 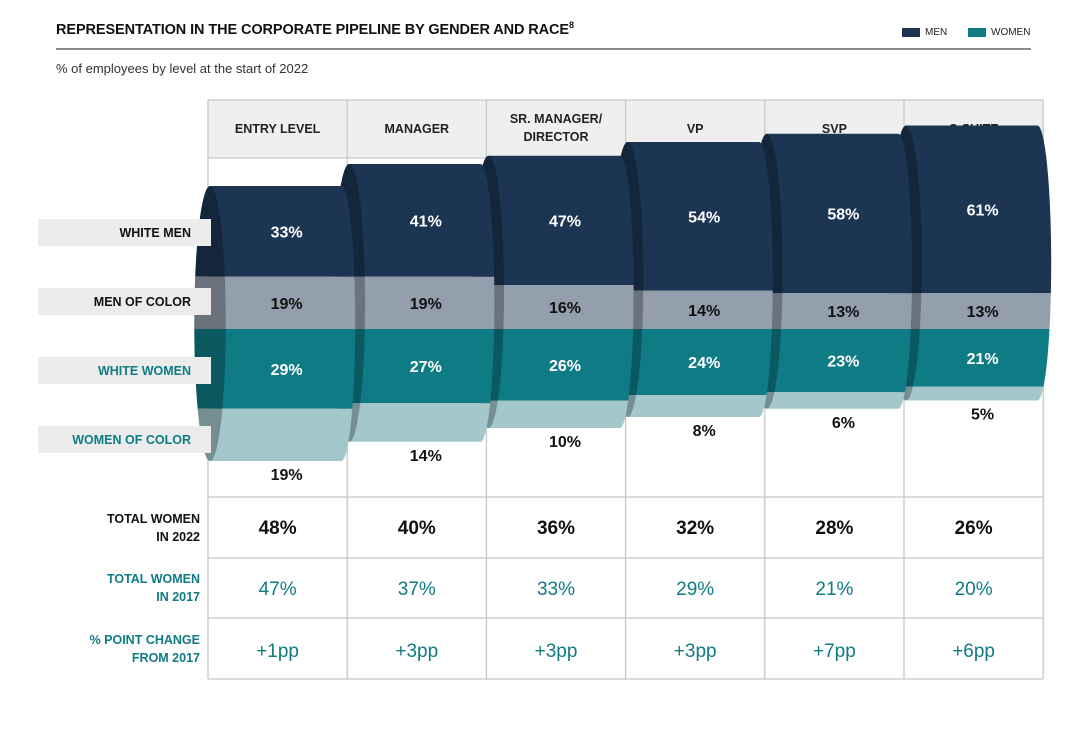 What do you see at coordinates (124, 370) in the screenshot?
I see `label-white-women: WHITE WOMEN` at bounding box center [124, 370].